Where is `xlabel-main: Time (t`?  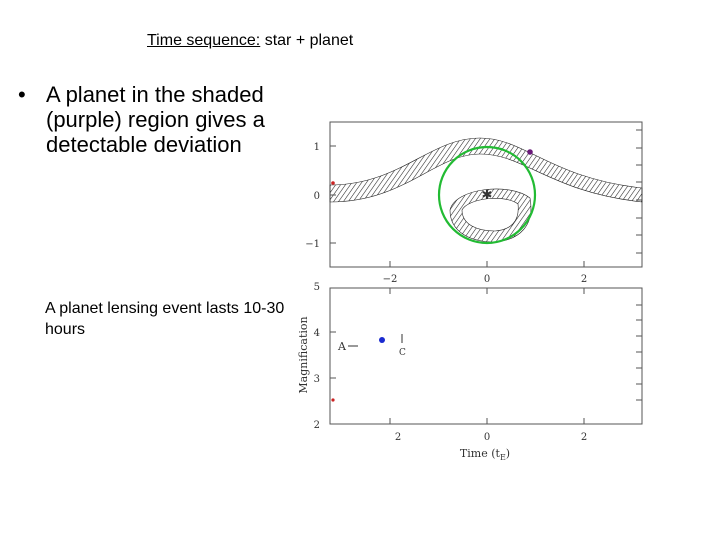
xlabel-main: Time (t is located at coordinates (480, 453).